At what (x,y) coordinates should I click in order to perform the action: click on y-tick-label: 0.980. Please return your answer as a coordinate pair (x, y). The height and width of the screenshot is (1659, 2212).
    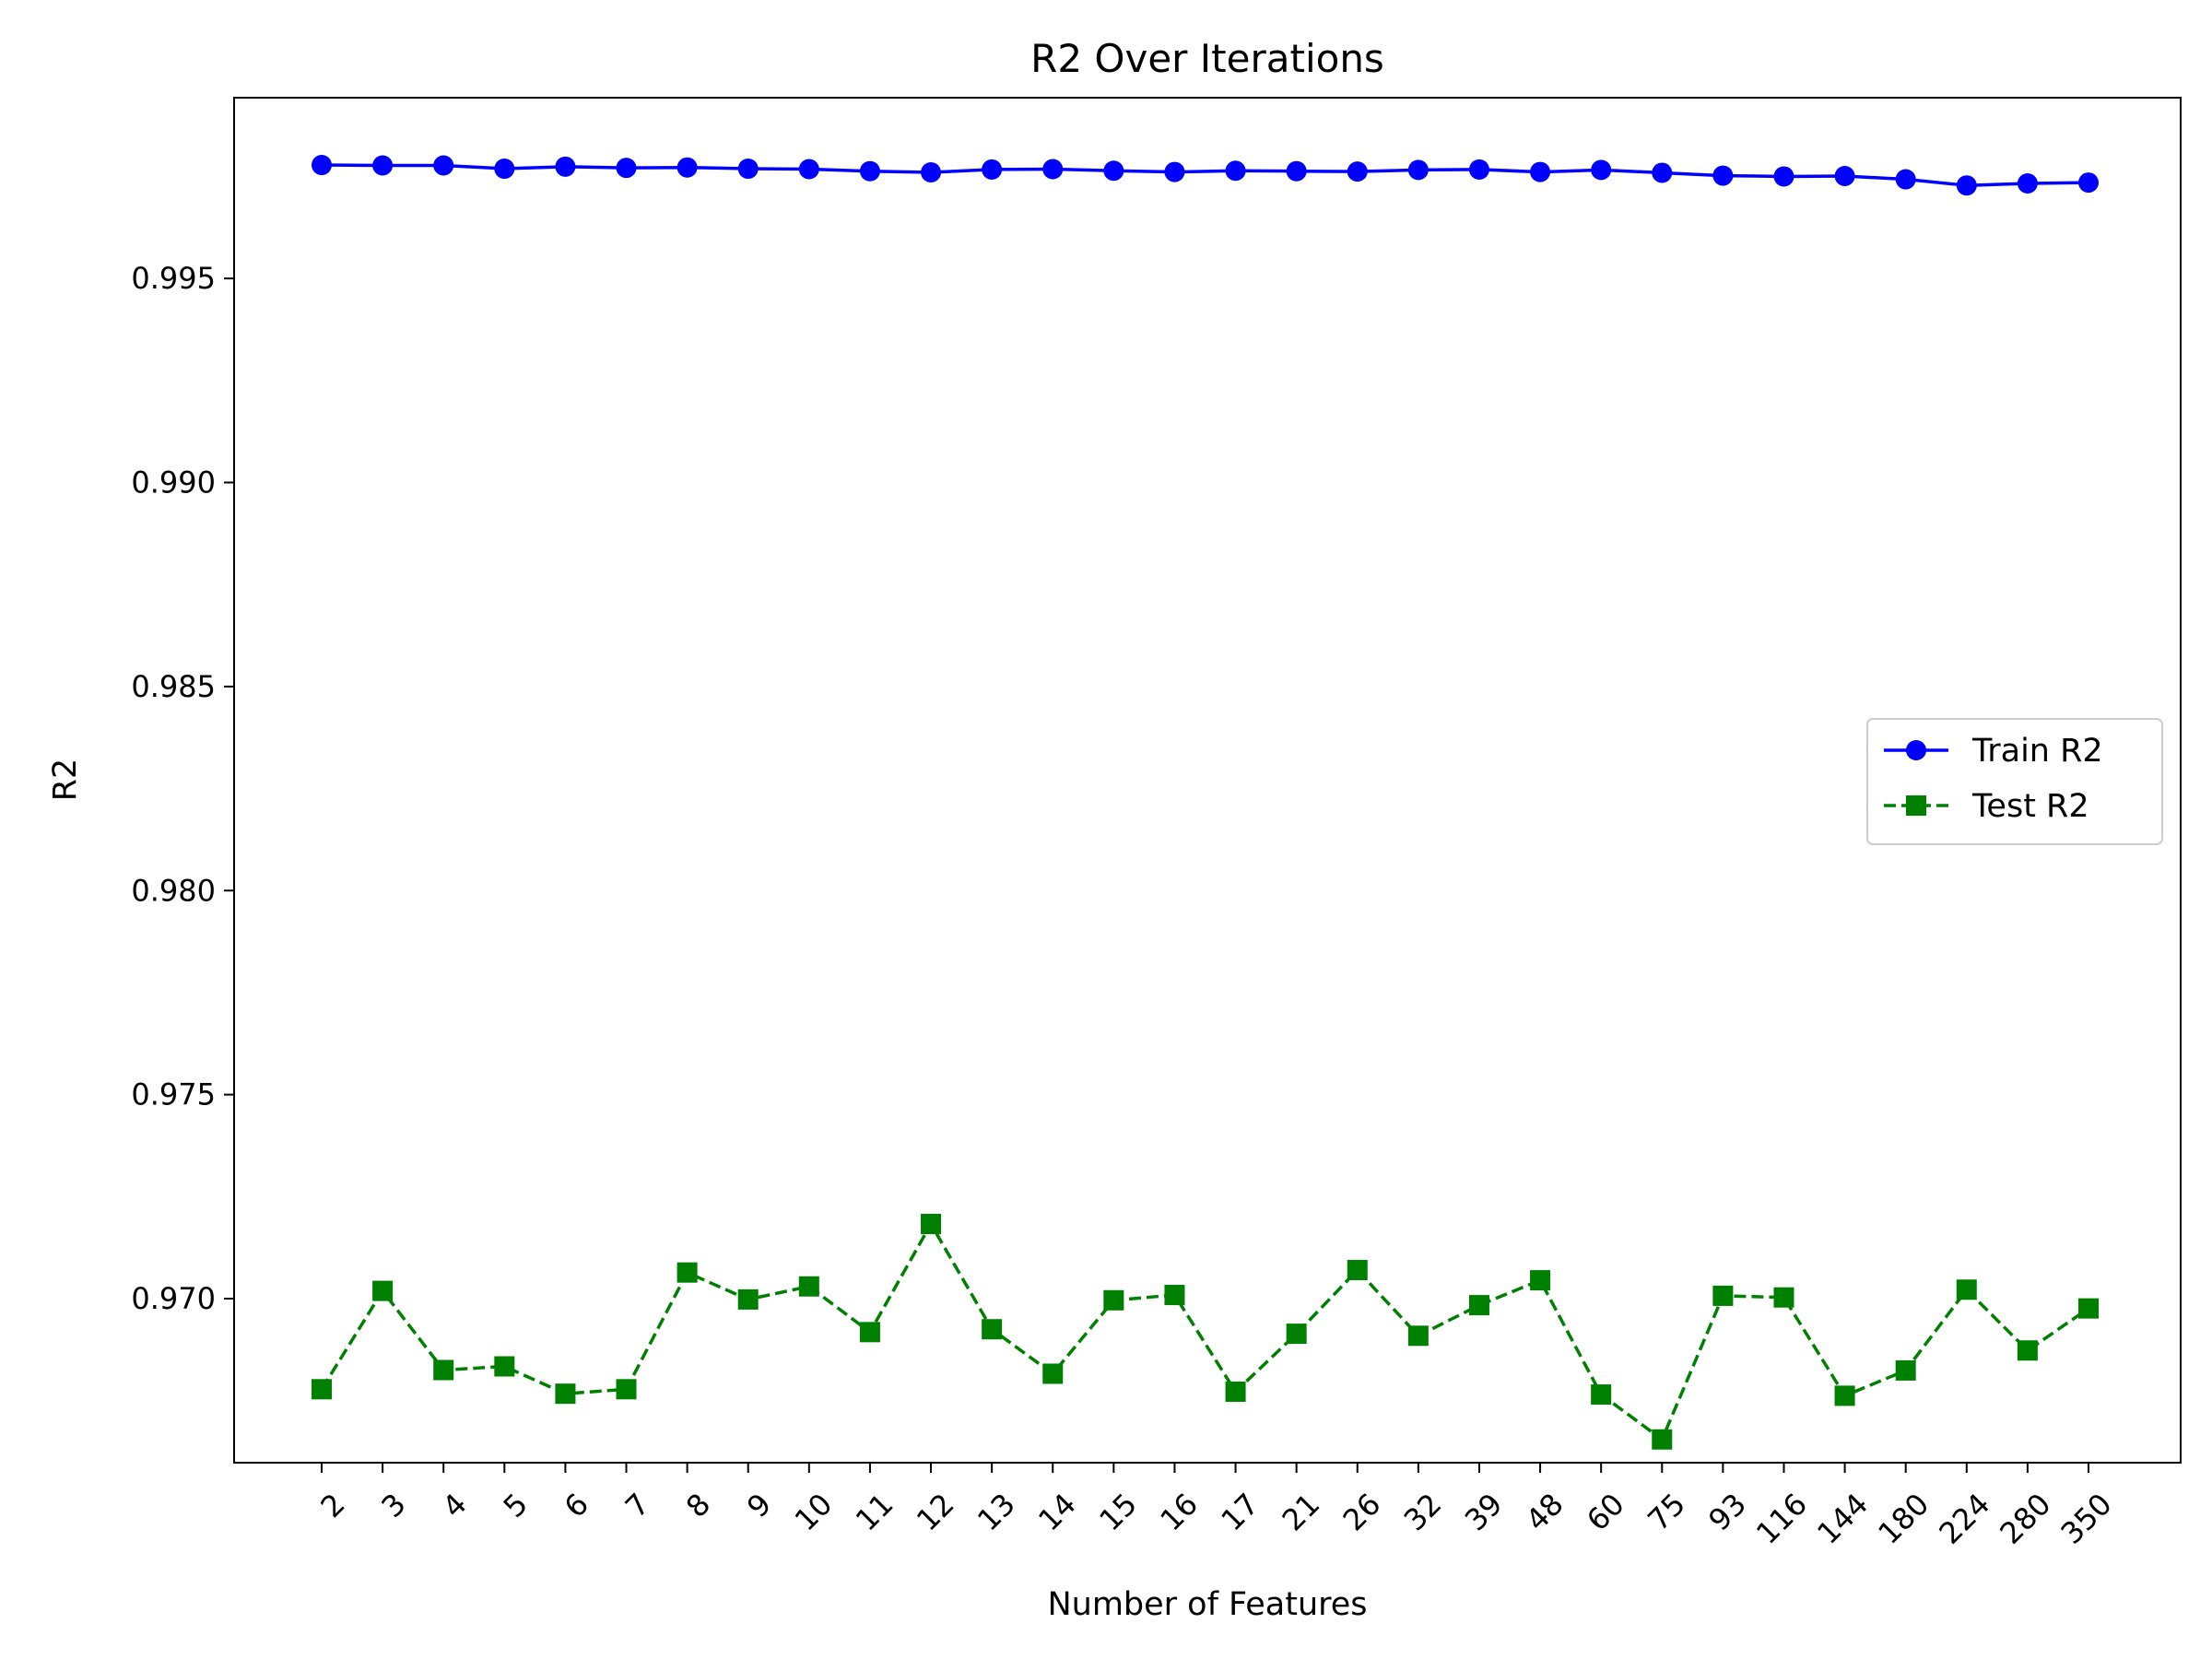
    Looking at the image, I should click on (173, 890).